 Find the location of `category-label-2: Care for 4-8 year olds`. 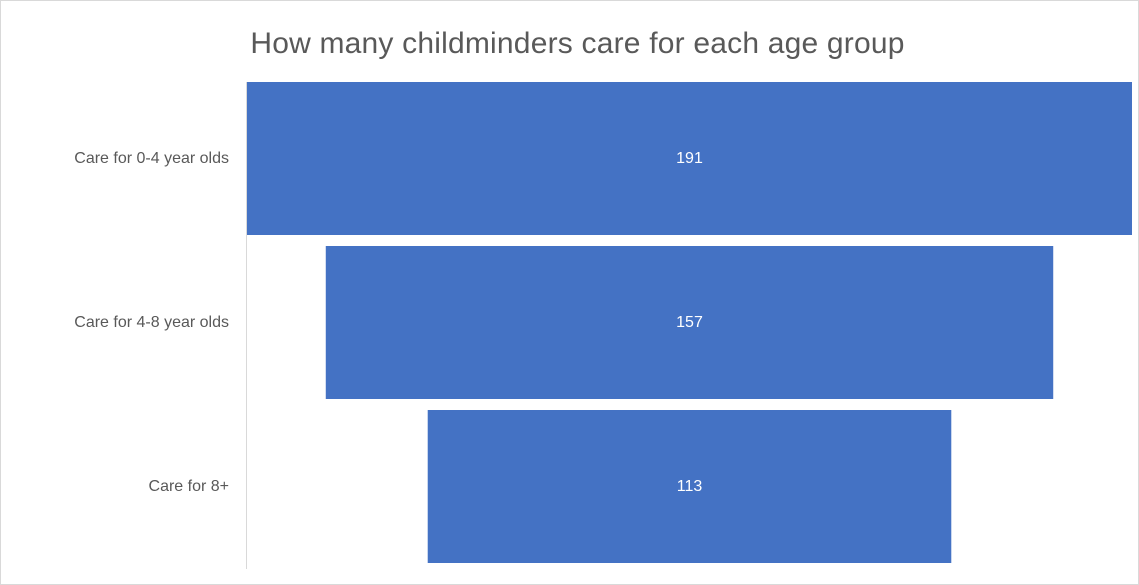

category-label-2: Care for 4-8 year olds is located at coordinates (151, 322).